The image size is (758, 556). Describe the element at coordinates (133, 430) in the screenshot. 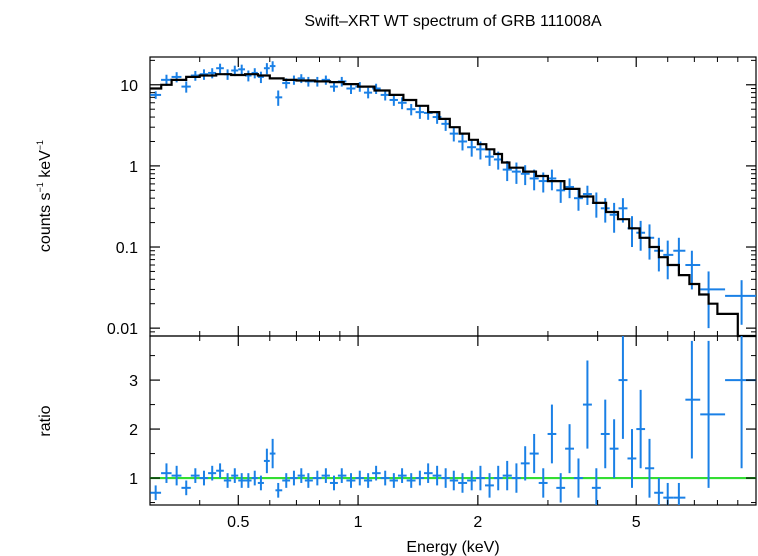

I see `ratio-ytick-label: 2` at that location.